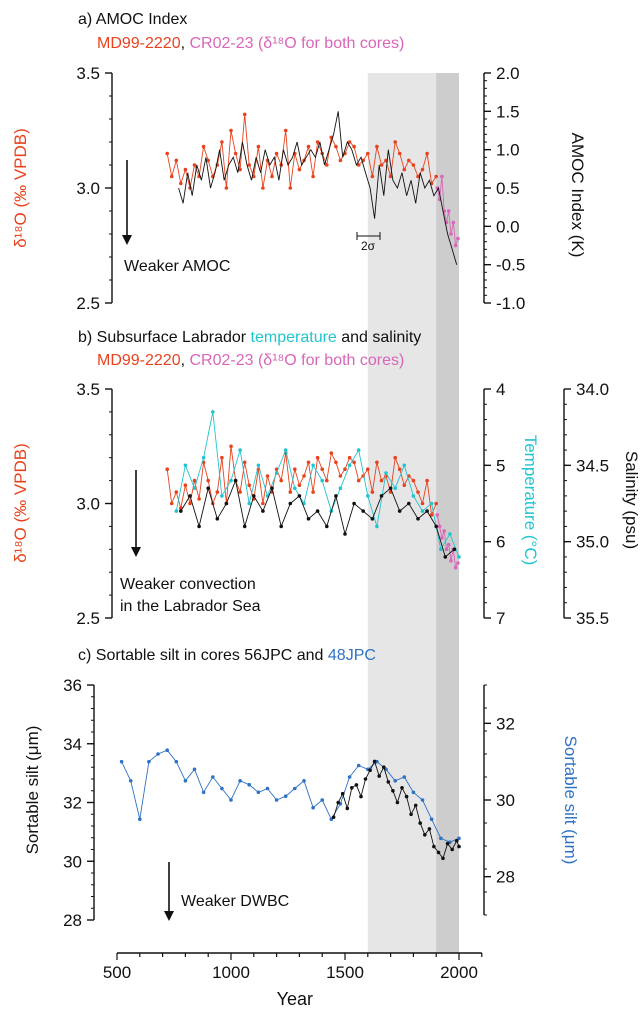 The image size is (644, 1013). I want to click on b-temp-axis-label: Temperature (°C), so click(530, 500).